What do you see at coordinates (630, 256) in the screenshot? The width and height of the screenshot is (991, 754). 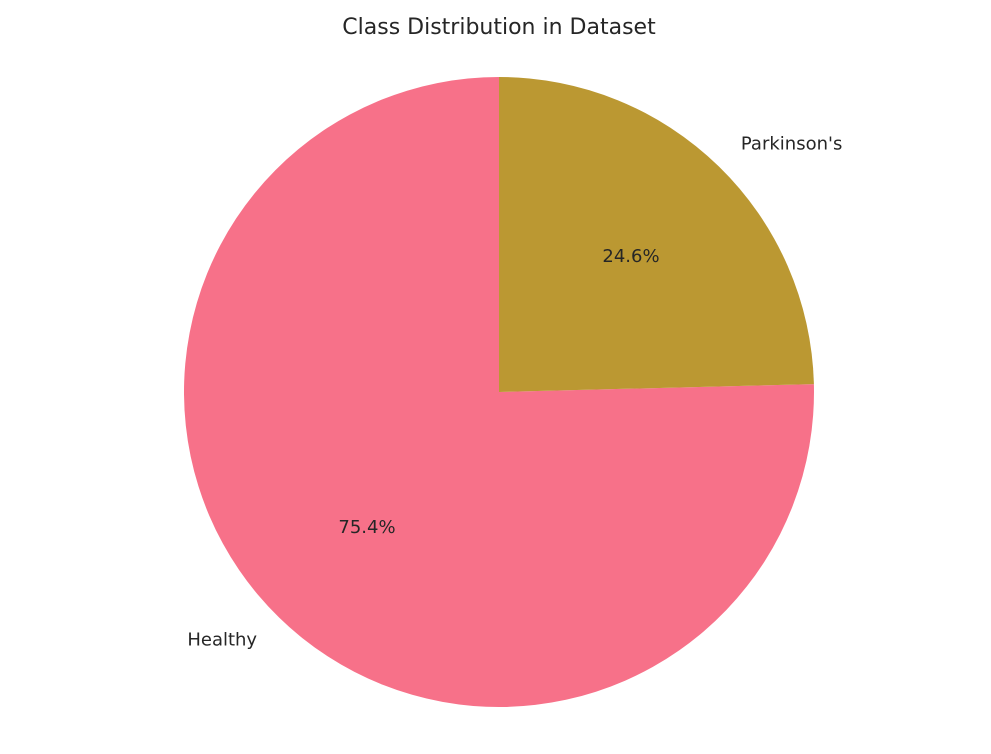 I see `pie-pct-label: 24.6%` at bounding box center [630, 256].